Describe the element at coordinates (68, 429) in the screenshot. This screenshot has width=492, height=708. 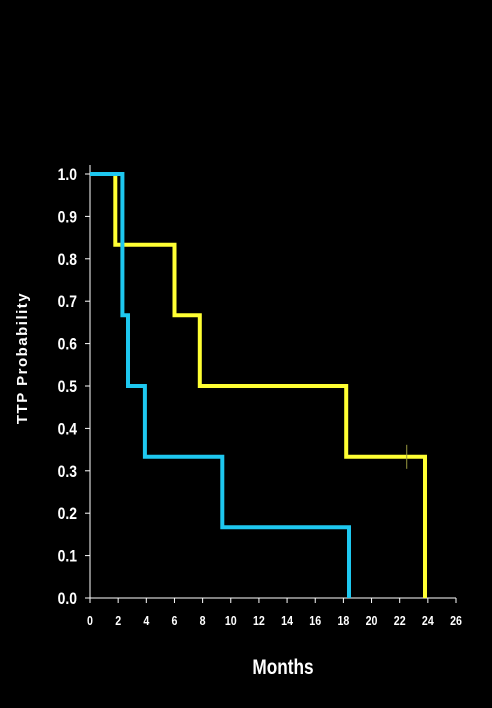
I see `y-tick-label: 0.4` at that location.